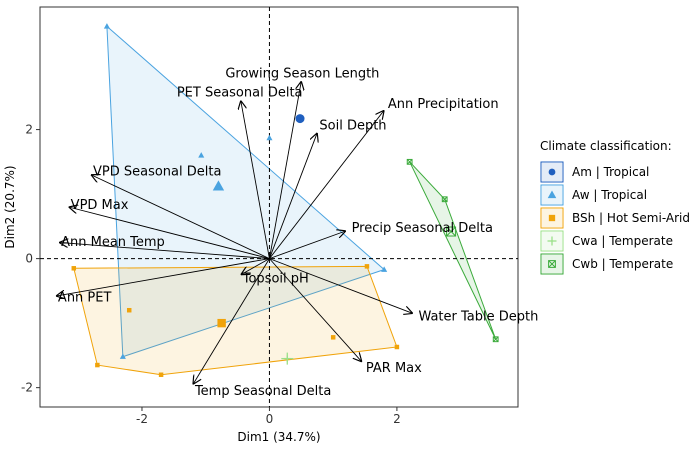 The width and height of the screenshot is (700, 454). What do you see at coordinates (278, 437) in the screenshot?
I see `x-axis-label: Dim1 (34.7%)` at bounding box center [278, 437].